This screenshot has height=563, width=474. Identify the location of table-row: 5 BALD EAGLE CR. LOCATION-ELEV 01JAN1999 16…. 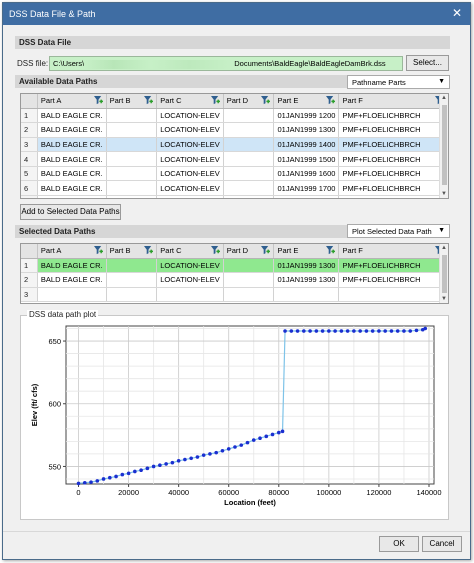
(234, 174).